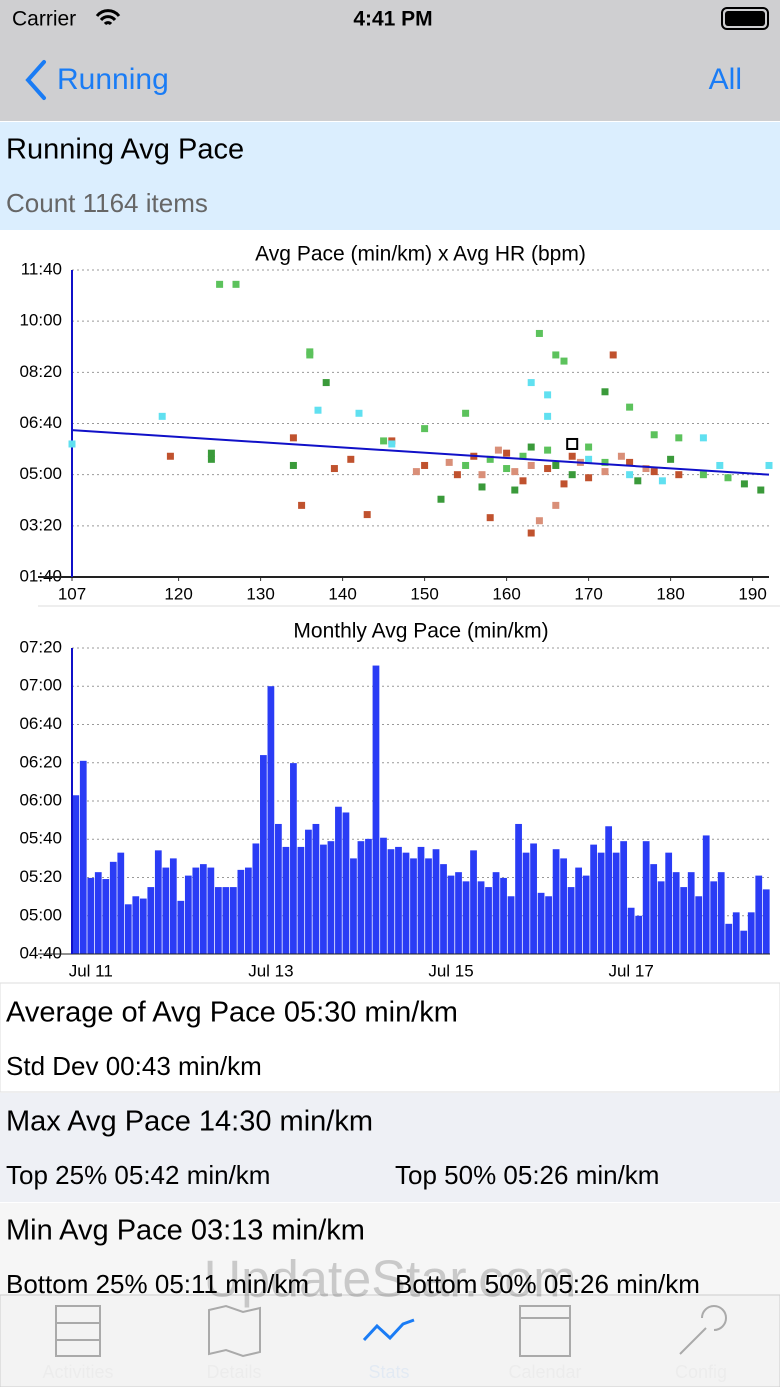 The image size is (780, 1387). I want to click on y-tick-label: 03:20, so click(40, 524).